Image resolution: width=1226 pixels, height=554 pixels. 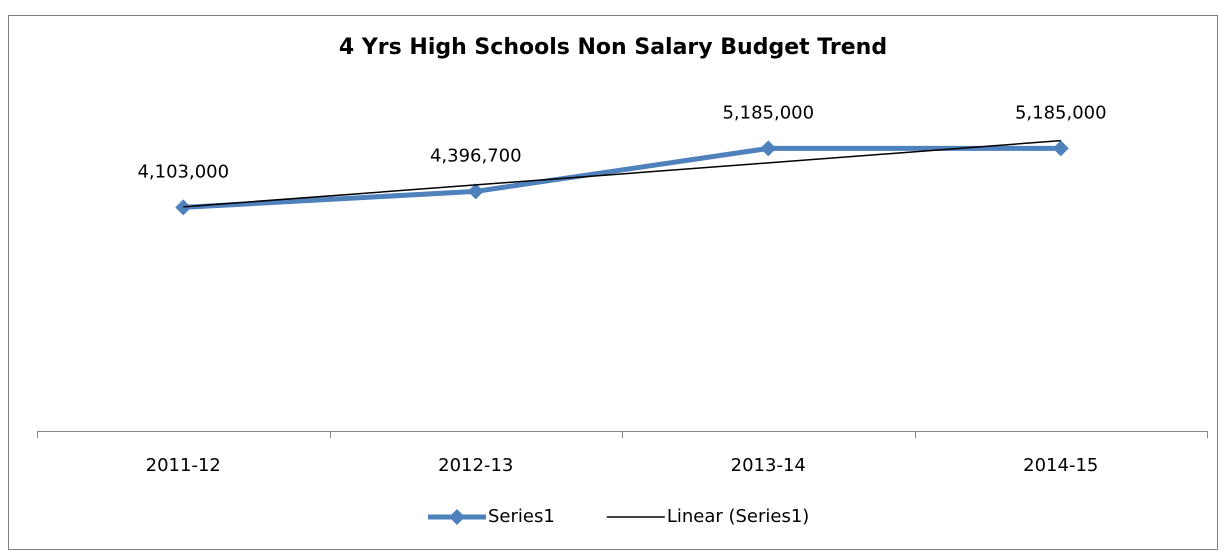 What do you see at coordinates (622, 177) in the screenshot?
I see `data-line` at bounding box center [622, 177].